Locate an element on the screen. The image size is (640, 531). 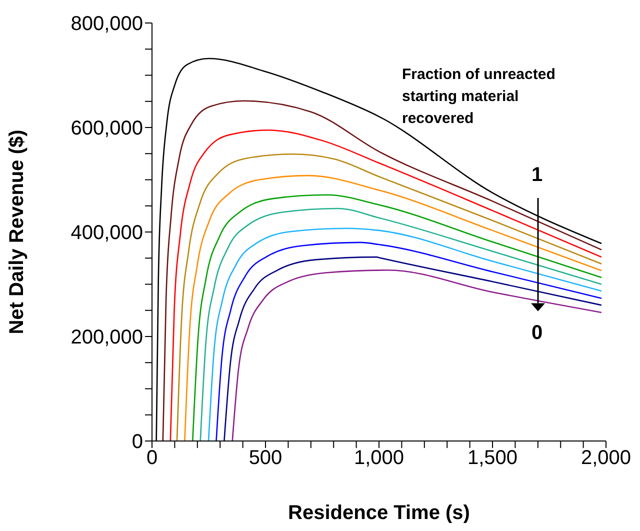
annotation: Fraction of unreacted starting material recovered is located at coordinates (479, 97).